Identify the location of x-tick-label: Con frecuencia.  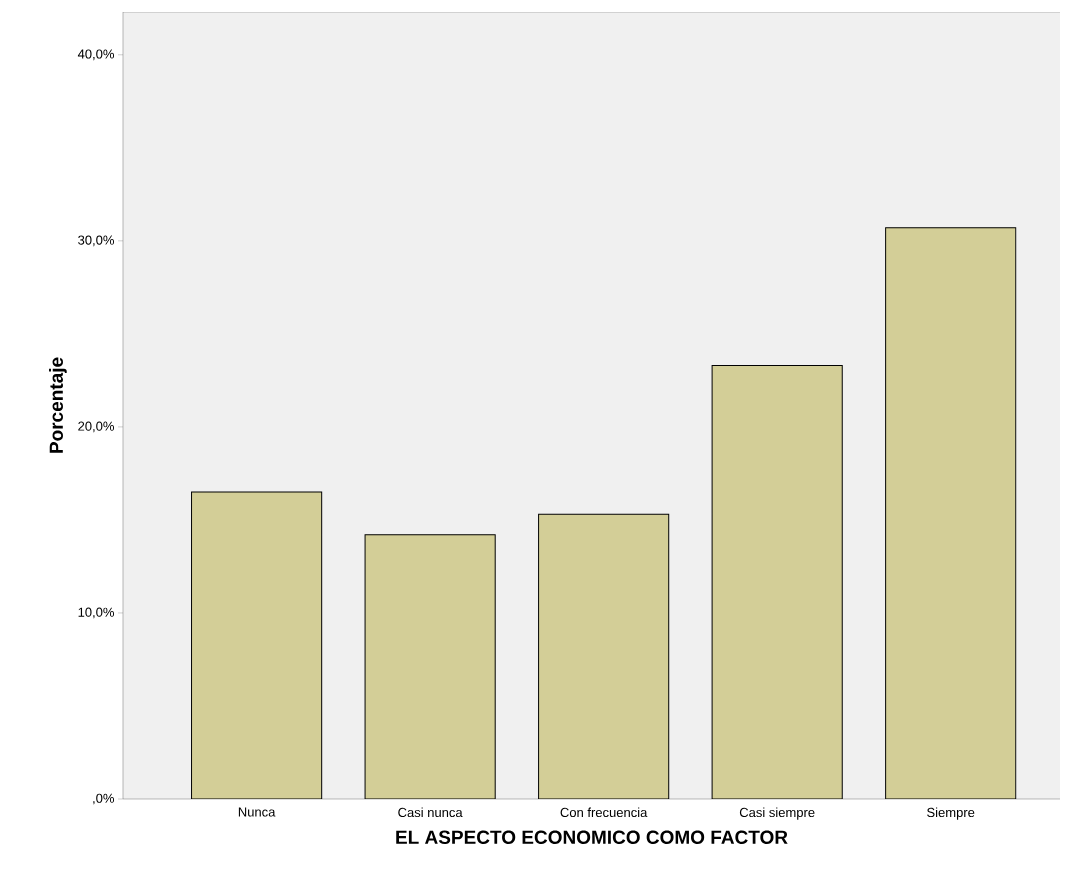
(604, 812).